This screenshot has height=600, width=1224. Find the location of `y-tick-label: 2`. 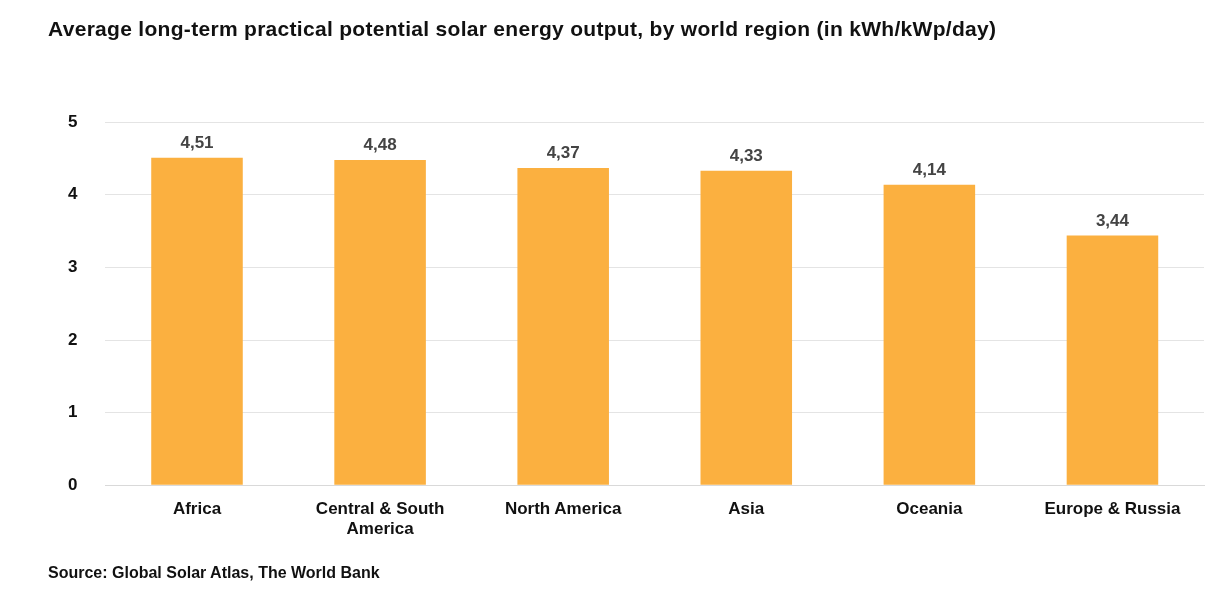

y-tick-label: 2 is located at coordinates (72, 339).